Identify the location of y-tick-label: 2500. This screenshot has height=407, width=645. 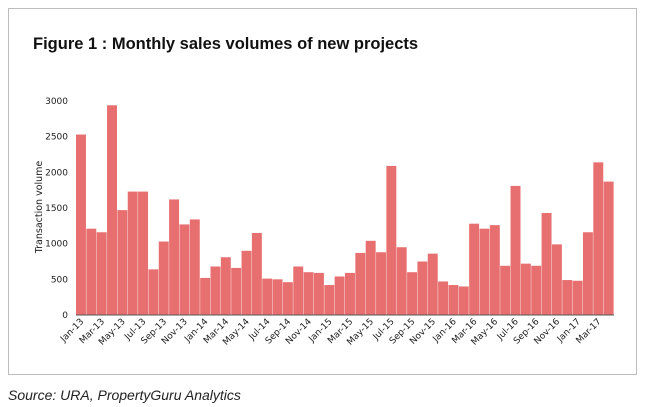
(56, 138).